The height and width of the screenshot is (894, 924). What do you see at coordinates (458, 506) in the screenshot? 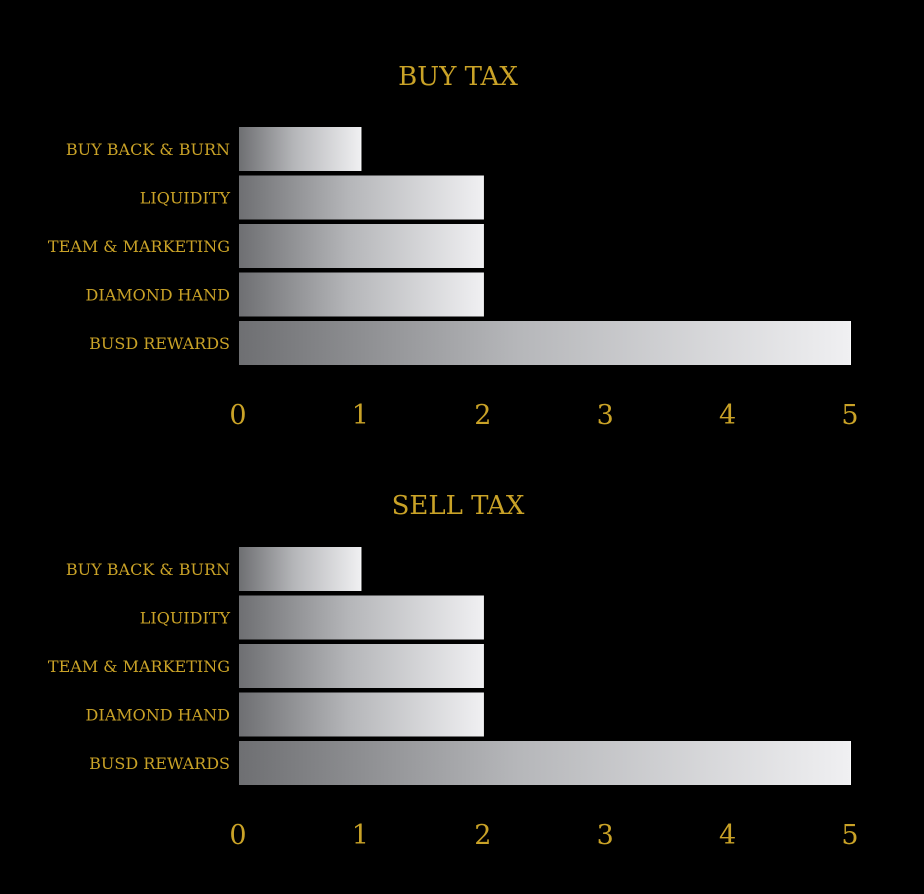
I see `chart-title: SELL TAX` at bounding box center [458, 506].